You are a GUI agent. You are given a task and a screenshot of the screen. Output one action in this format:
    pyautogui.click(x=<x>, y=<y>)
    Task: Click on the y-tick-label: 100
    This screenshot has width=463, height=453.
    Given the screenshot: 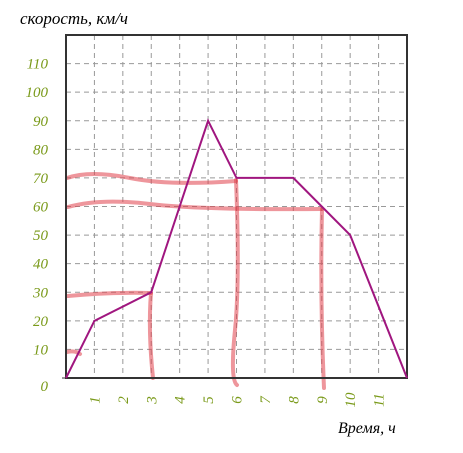 What is the action you would take?
    pyautogui.click(x=37, y=93)
    